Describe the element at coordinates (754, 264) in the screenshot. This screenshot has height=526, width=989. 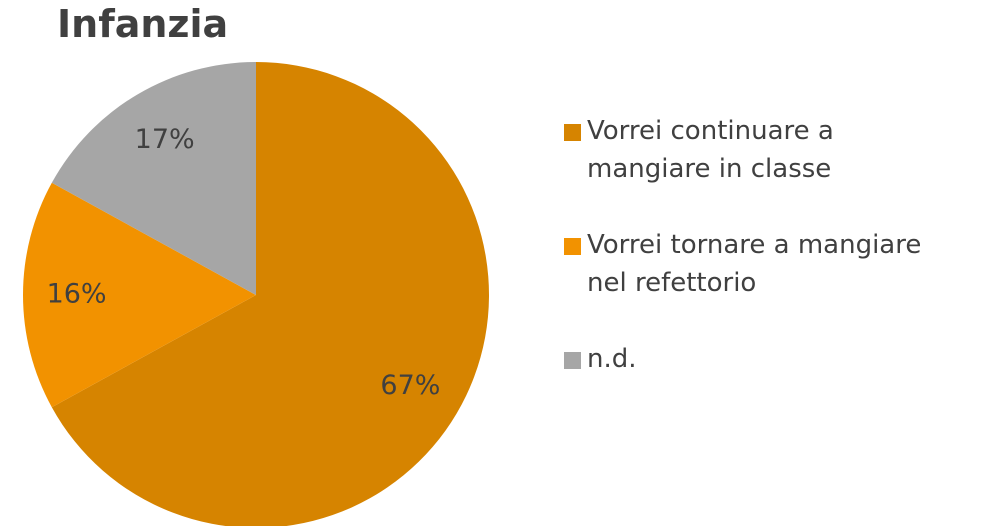
I see `legend-label: Vorrei tornare a mangiare nel refettorio` at that location.